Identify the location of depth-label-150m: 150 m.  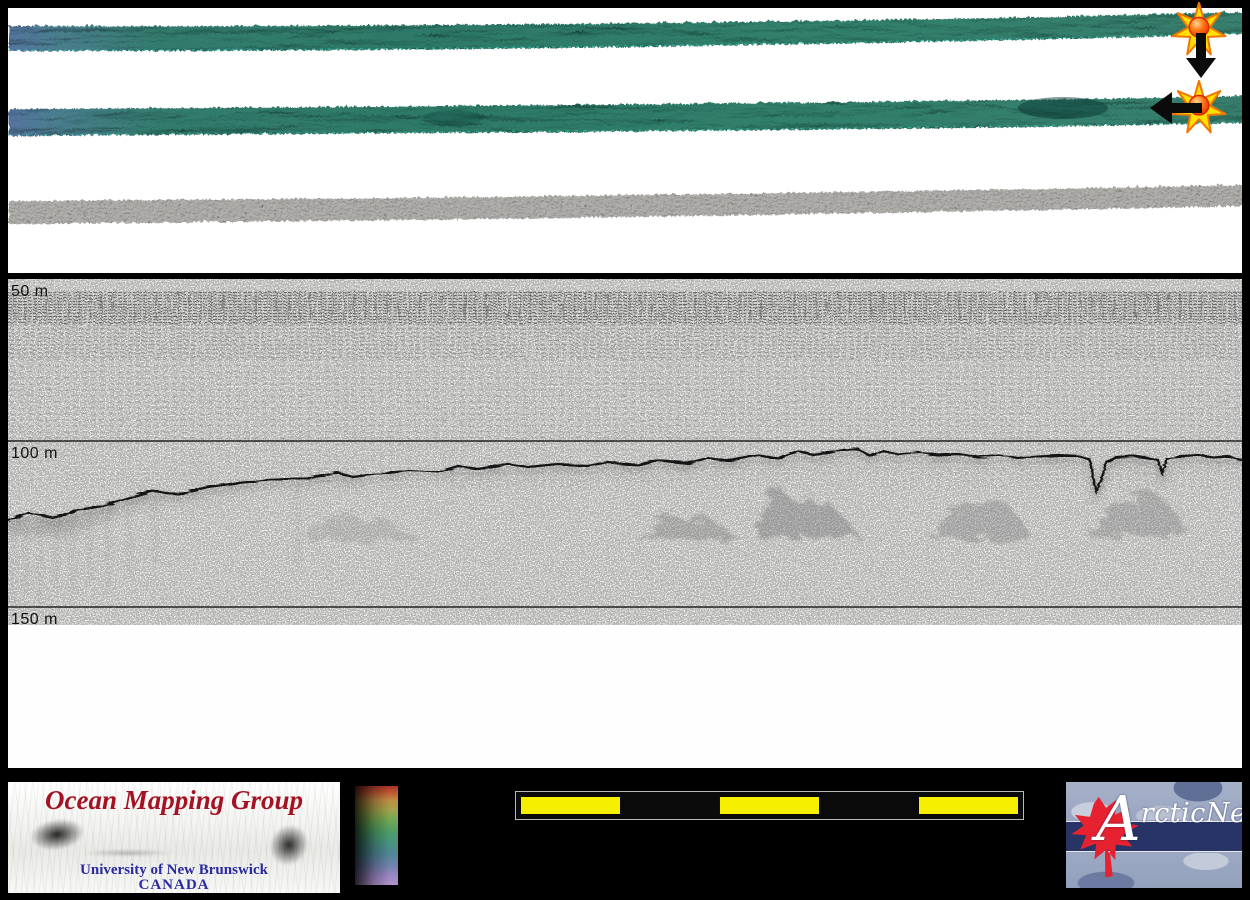
(34, 619).